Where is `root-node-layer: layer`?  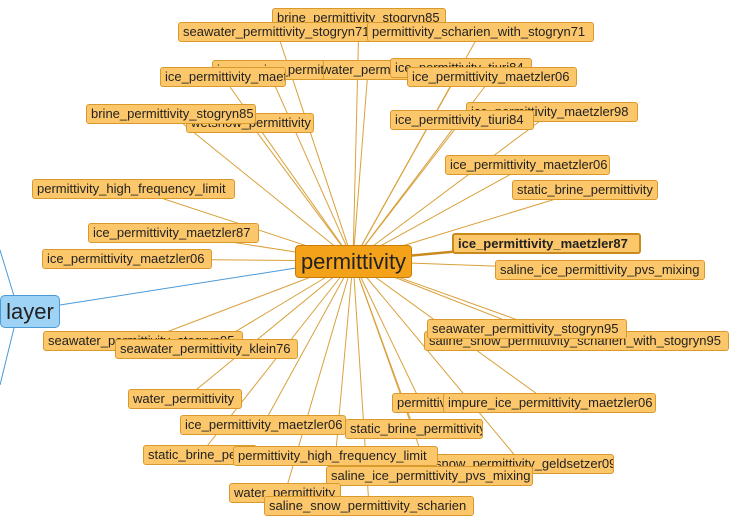
root-node-layer: layer is located at coordinates (30, 311).